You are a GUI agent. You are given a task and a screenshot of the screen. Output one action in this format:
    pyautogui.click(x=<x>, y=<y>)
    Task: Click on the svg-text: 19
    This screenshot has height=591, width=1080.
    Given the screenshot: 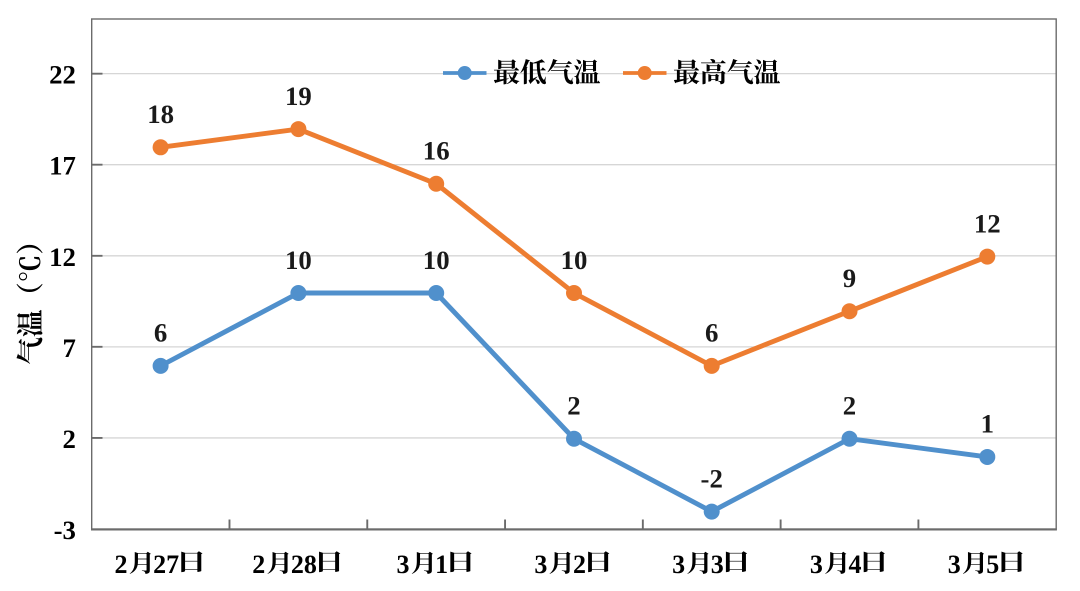 What is the action you would take?
    pyautogui.click(x=298, y=96)
    